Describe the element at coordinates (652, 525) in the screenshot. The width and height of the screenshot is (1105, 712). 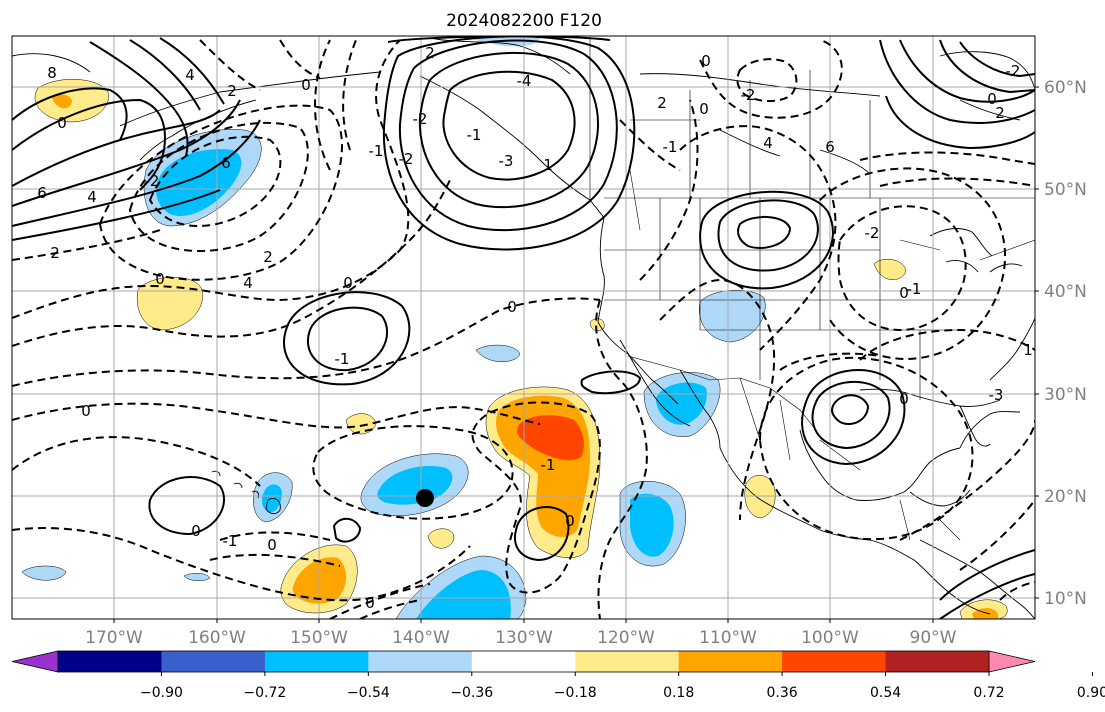
I see `shade-neg-i1-core` at that location.